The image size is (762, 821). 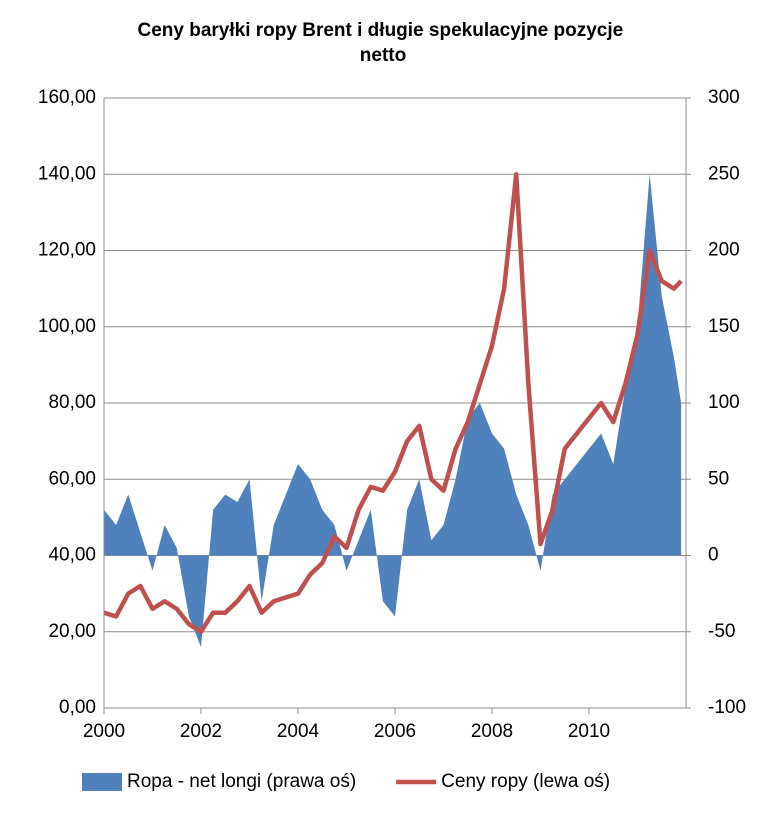 What do you see at coordinates (201, 731) in the screenshot?
I see `x-tick-label: 2002` at bounding box center [201, 731].